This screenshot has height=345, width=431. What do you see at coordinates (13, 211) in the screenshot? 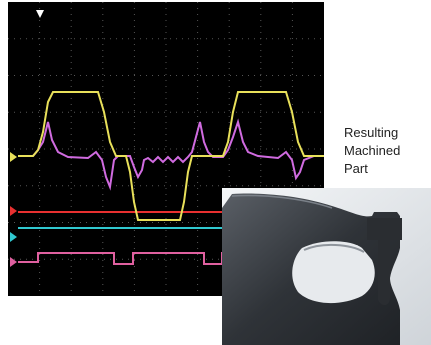
I see `channel-3-marker-icon` at bounding box center [13, 211].